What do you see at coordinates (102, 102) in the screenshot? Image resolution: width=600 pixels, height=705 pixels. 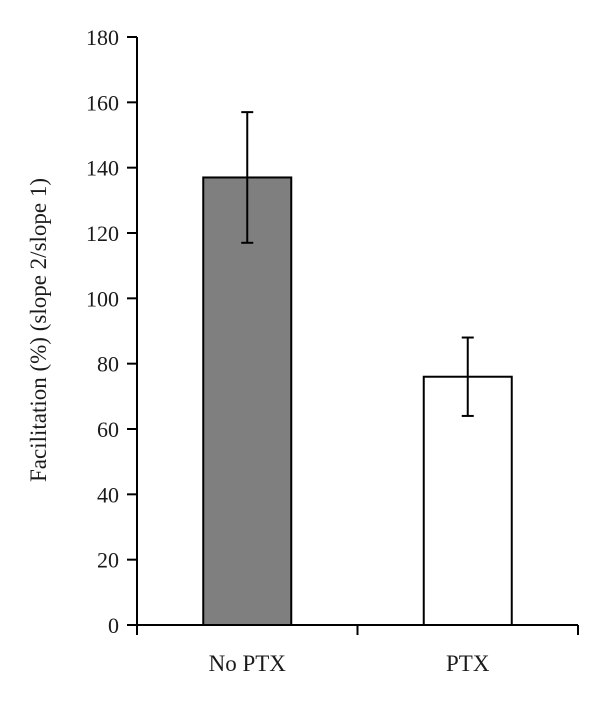 I see `y-tick-label: 160` at bounding box center [102, 102].